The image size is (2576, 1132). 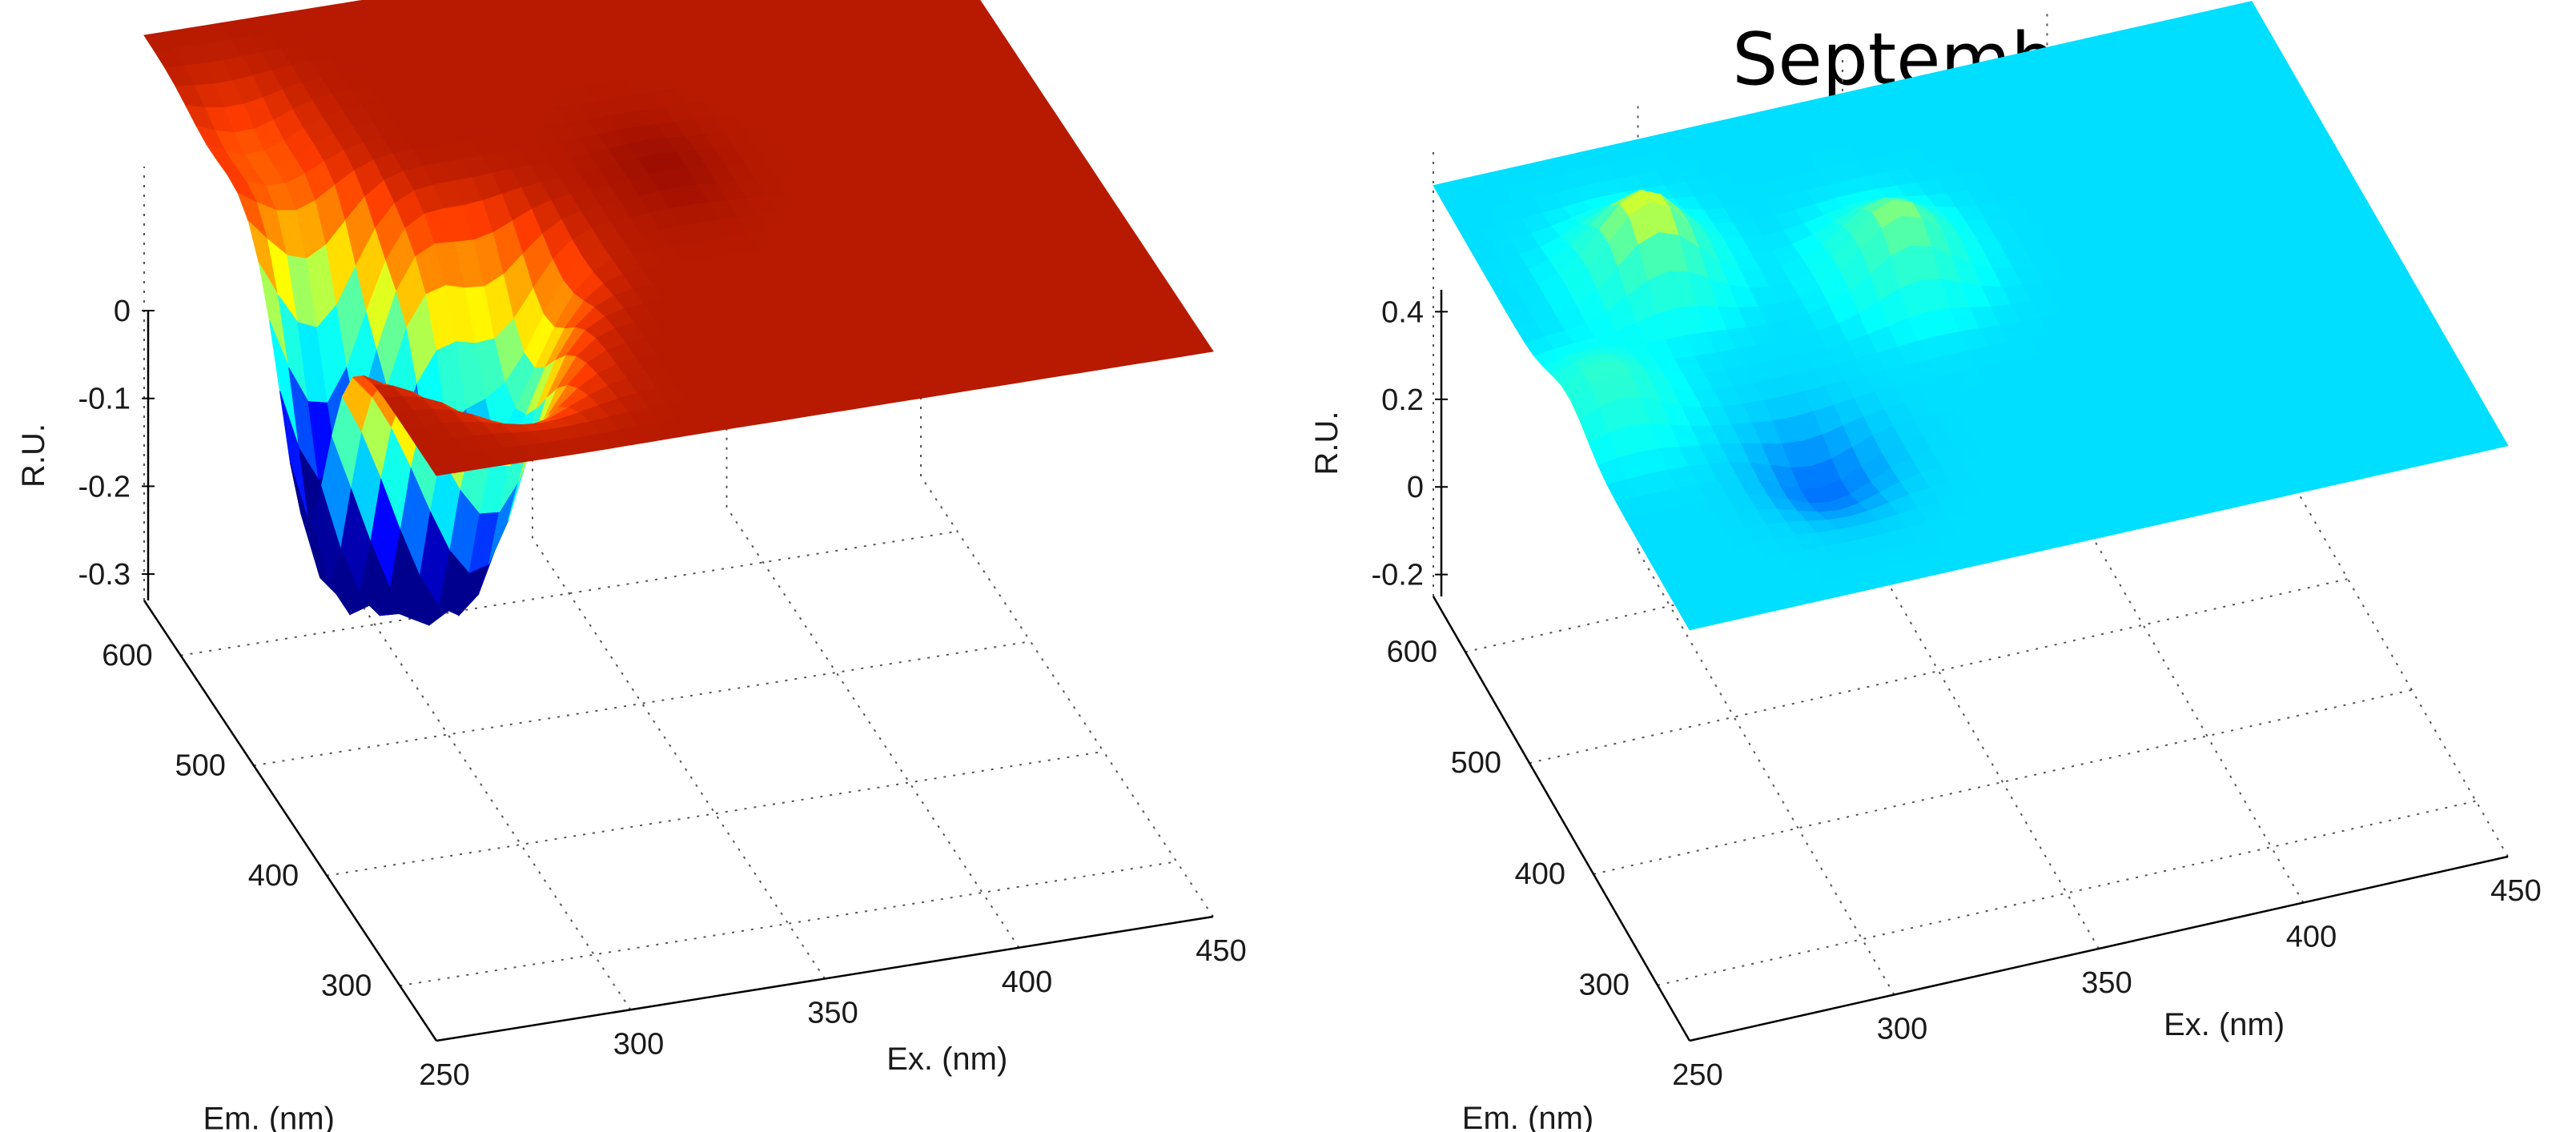 I want to click on z-tick-label: -0.1, so click(x=104, y=399).